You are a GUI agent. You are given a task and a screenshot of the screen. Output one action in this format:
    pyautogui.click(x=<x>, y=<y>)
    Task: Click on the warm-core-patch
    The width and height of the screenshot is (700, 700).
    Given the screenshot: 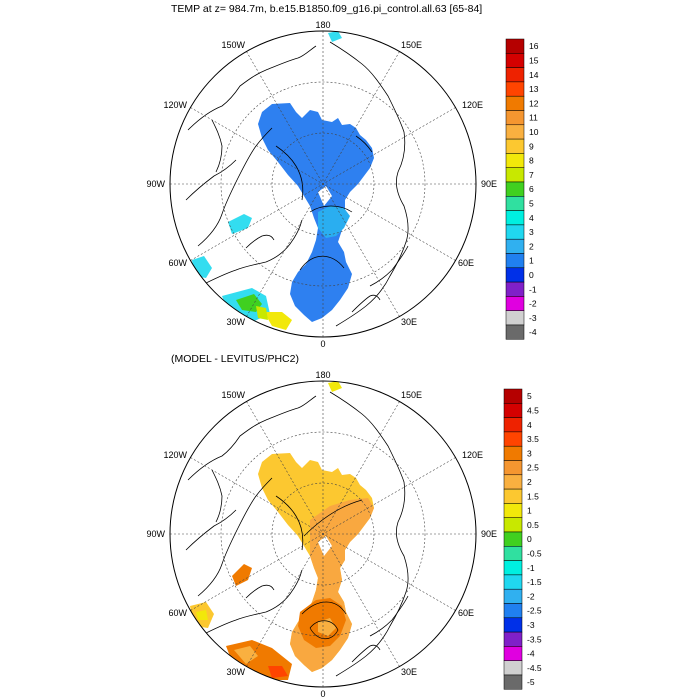 What is the action you would take?
    pyautogui.click(x=334, y=222)
    